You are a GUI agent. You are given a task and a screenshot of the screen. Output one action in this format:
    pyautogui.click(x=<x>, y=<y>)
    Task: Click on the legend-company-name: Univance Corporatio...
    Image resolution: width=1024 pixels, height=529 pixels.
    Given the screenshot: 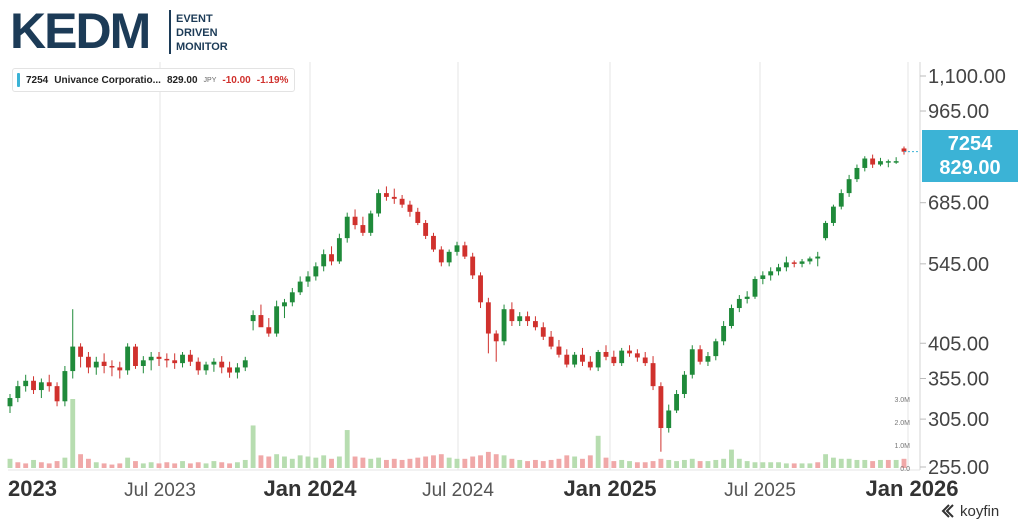 What is the action you would take?
    pyautogui.click(x=107, y=80)
    